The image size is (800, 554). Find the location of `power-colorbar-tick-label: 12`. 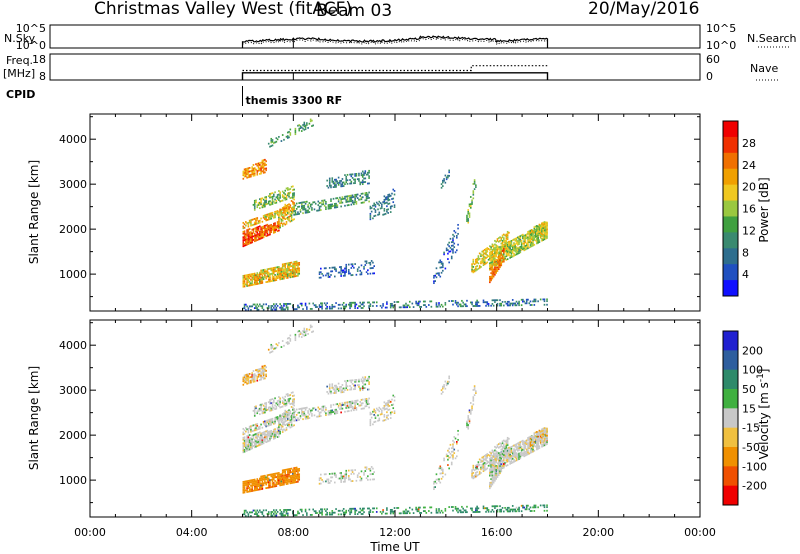

power-colorbar-tick-label: 12 is located at coordinates (749, 230).